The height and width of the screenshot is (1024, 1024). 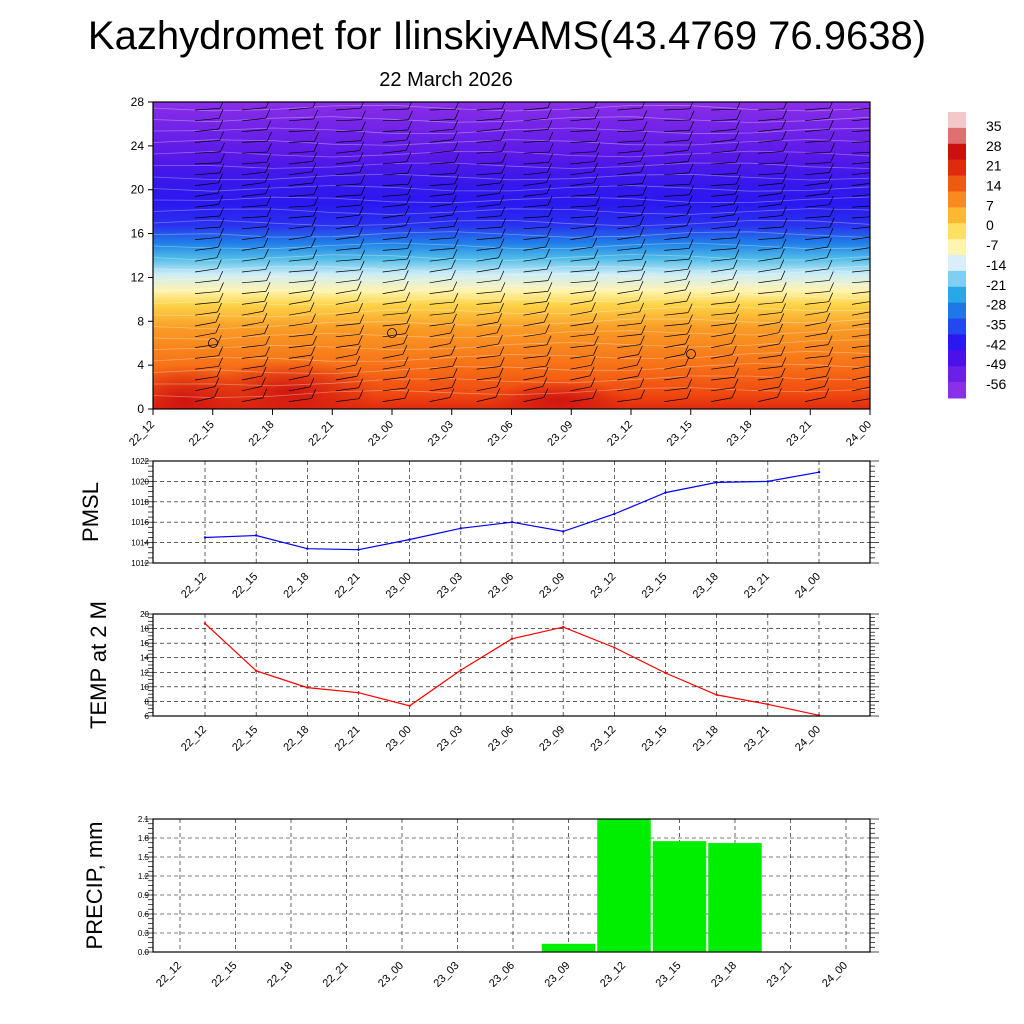 What do you see at coordinates (138, 277) in the screenshot?
I see `y-tick-label: 12` at bounding box center [138, 277].